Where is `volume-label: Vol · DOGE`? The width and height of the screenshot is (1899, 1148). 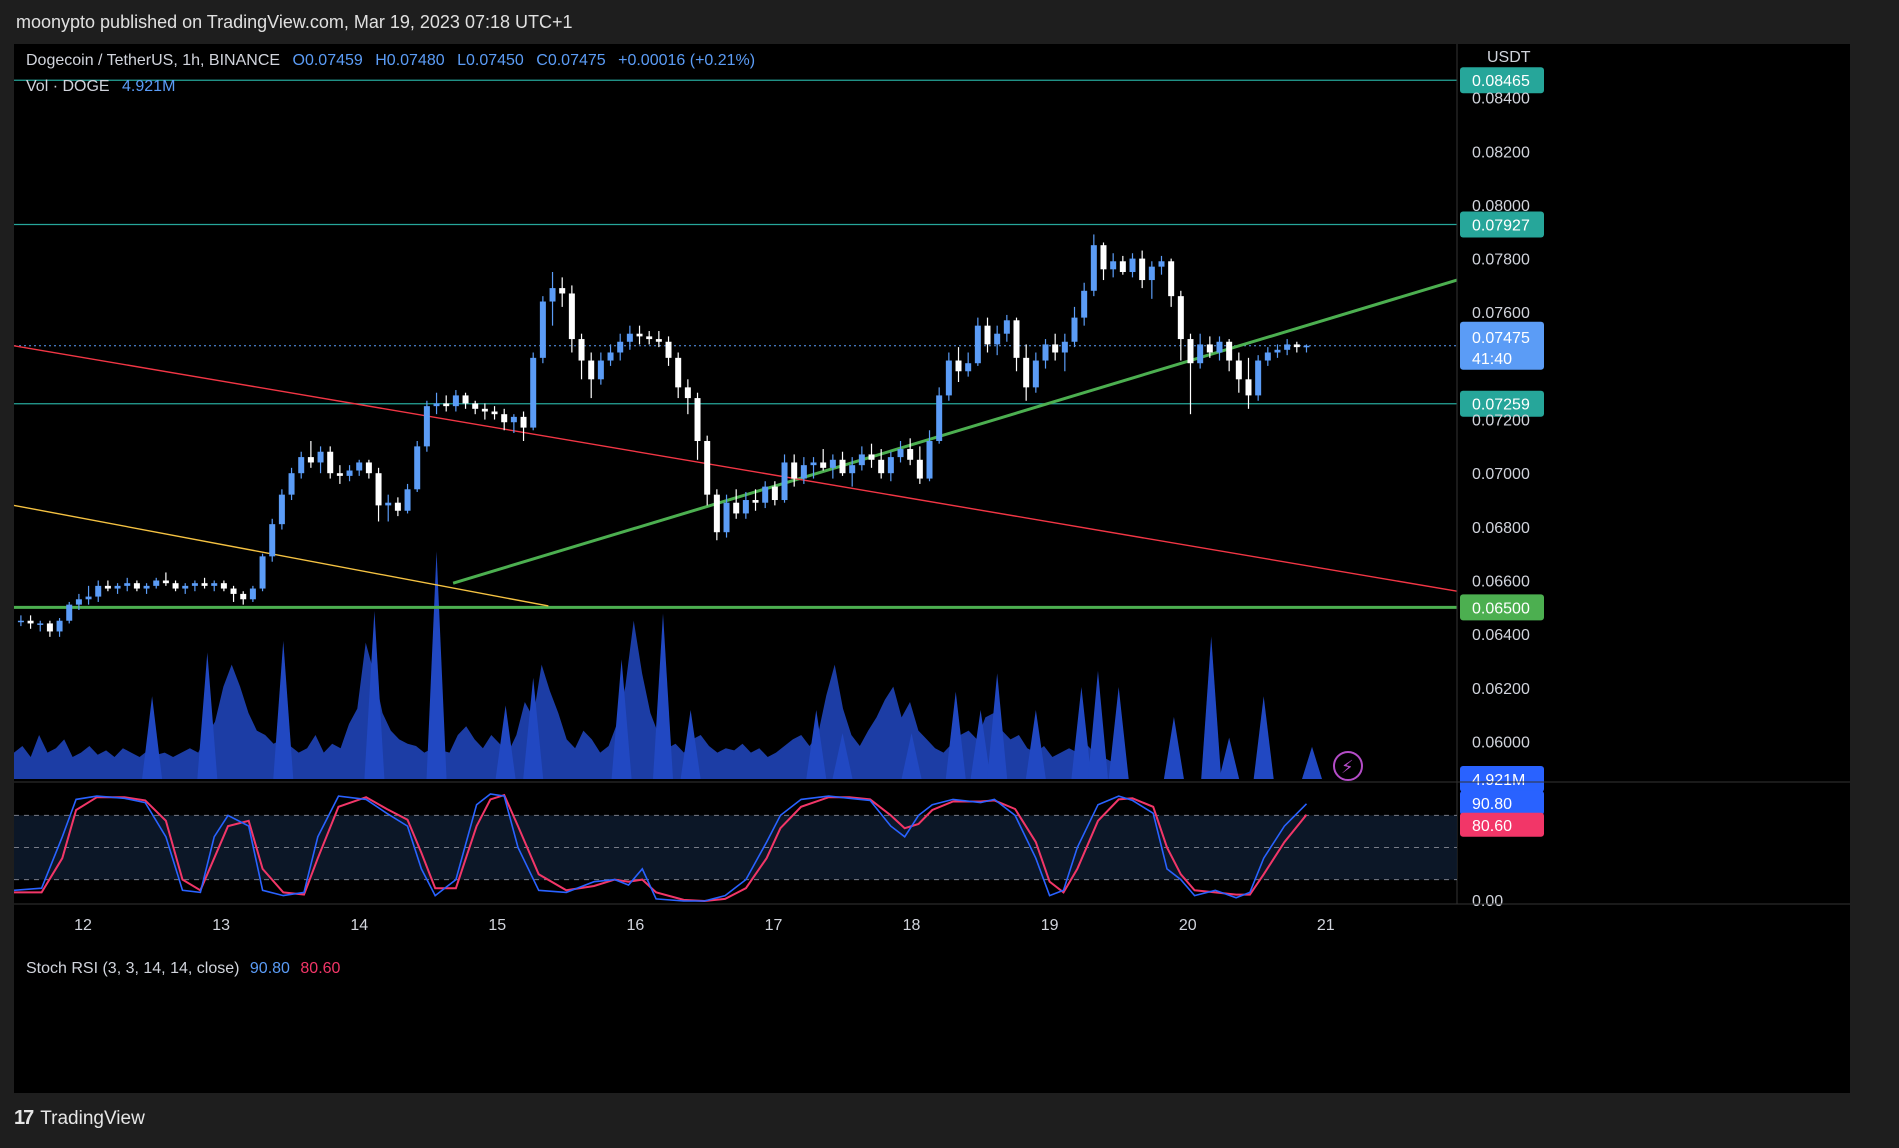 volume-label: Vol · DOGE is located at coordinates (68, 86).